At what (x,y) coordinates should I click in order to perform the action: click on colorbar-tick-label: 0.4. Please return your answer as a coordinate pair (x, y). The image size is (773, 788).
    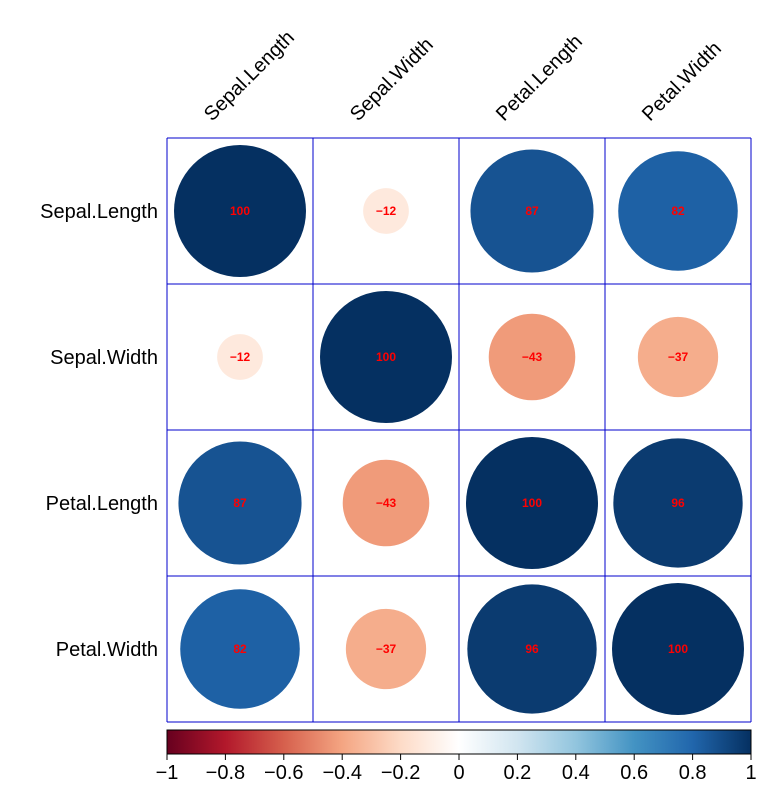
    Looking at the image, I should click on (576, 773).